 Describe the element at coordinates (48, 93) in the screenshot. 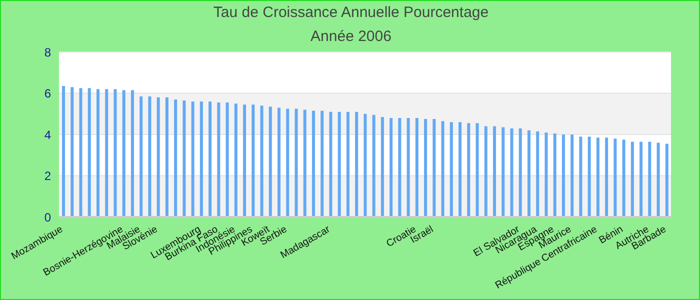

I see `y-tick-label: 6` at that location.